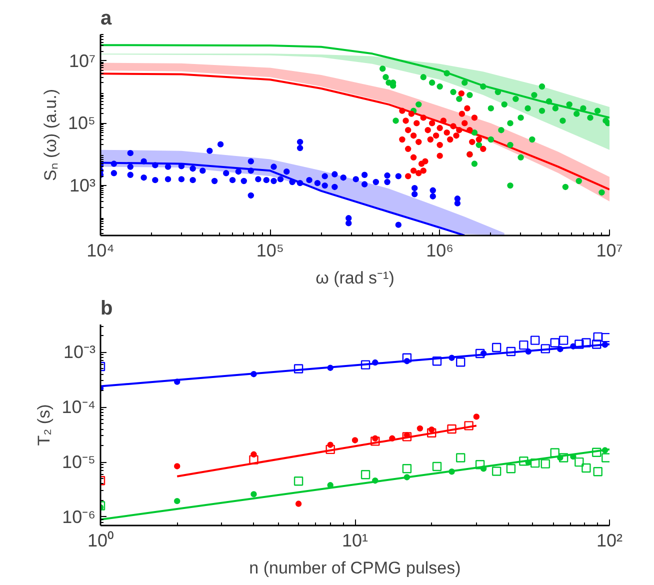  I want to click on y-axis-title: Sₙ (ω) (a.u.), so click(50, 135).